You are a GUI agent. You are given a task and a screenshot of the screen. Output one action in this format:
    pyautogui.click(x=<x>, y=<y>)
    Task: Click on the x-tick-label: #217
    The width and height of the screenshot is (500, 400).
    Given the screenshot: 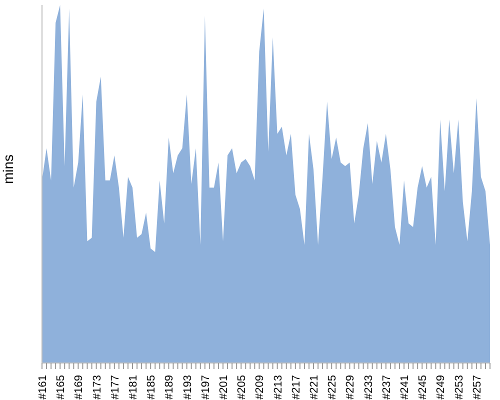 What is the action you would take?
    pyautogui.click(x=296, y=387)
    